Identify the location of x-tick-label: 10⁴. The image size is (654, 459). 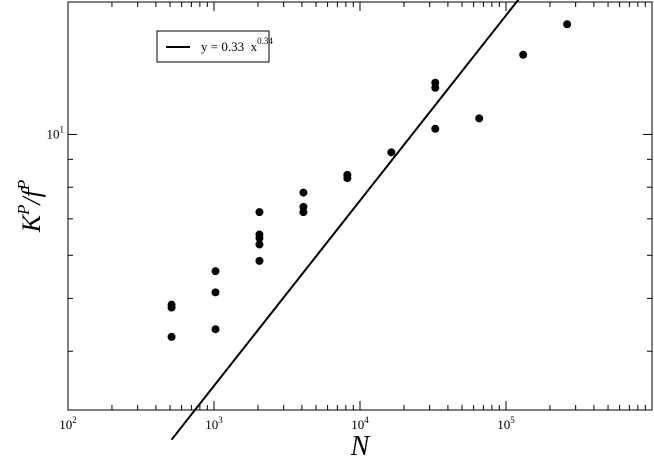
(360, 423).